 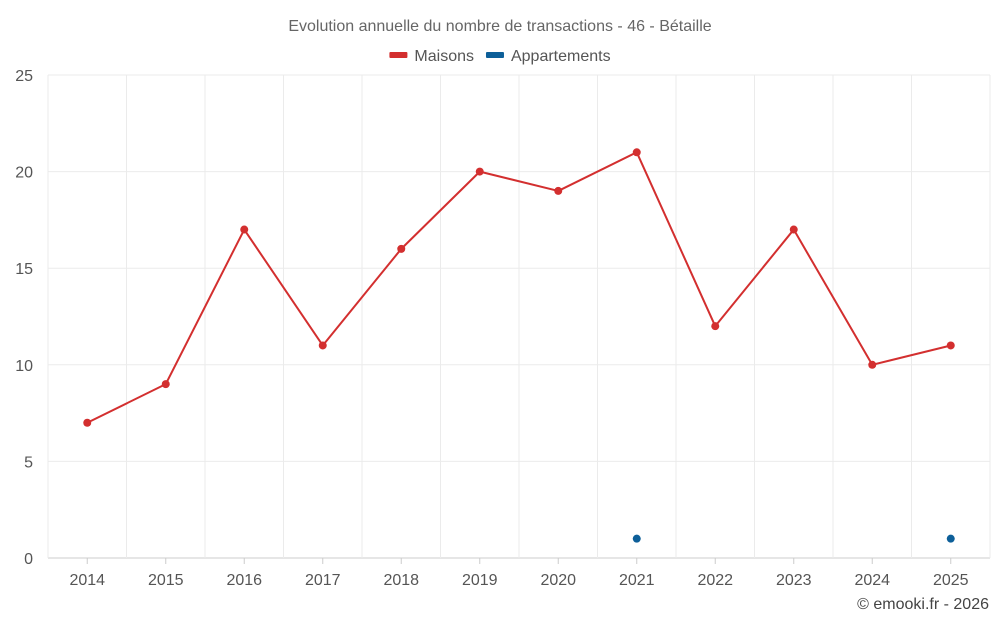 I want to click on y-tick-label: 10, so click(x=24, y=366).